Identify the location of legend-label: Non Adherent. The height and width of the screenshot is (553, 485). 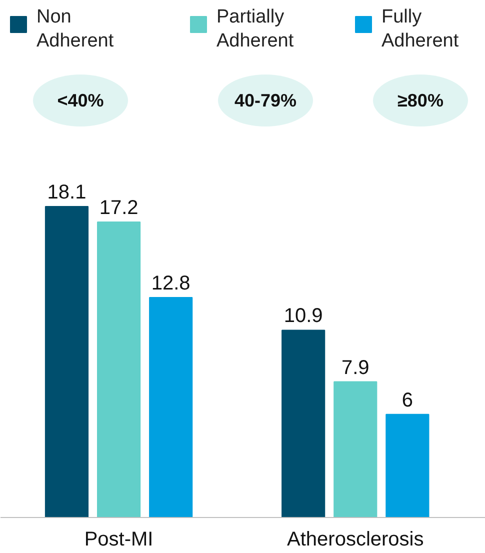
(75, 29).